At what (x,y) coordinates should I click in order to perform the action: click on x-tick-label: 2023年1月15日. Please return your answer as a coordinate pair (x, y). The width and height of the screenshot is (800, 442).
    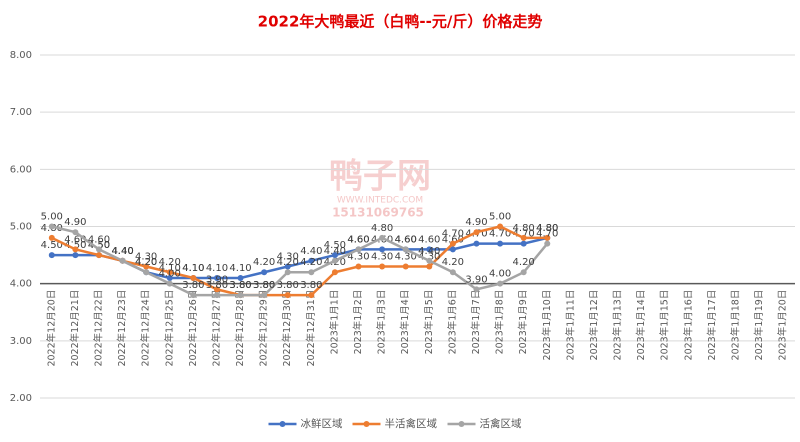
    Looking at the image, I should click on (665, 325).